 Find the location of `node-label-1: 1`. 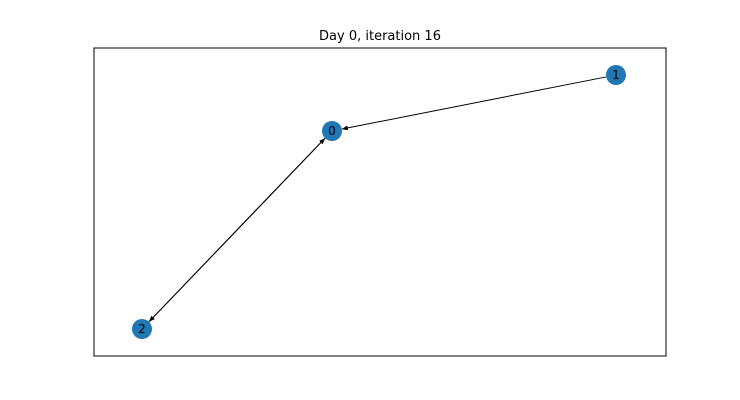

node-label-1: 1 is located at coordinates (616, 75).